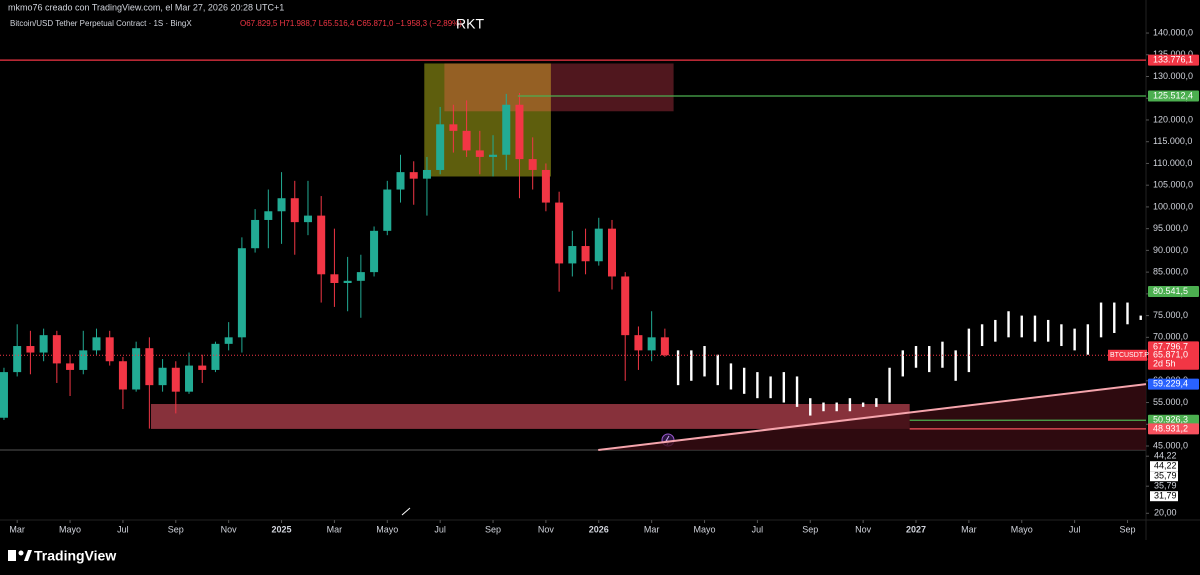 The image size is (1200, 575). What do you see at coordinates (1170, 420) in the screenshot?
I see `price-label: 50.926,3` at bounding box center [1170, 420].